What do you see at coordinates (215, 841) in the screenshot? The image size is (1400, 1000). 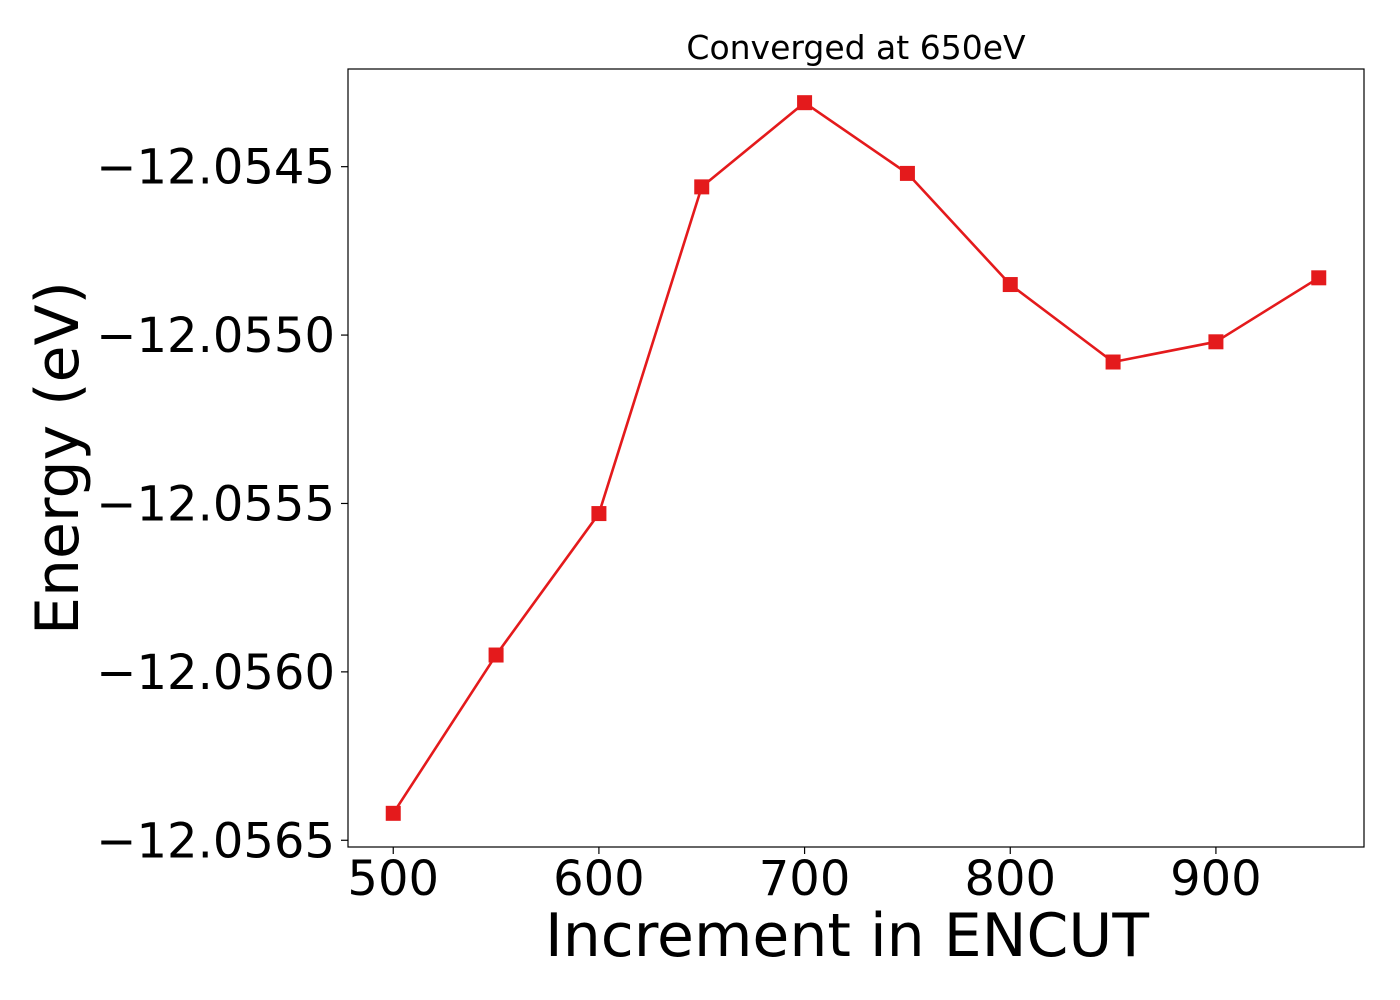 I see `y-tick-label: −12.0565` at bounding box center [215, 841].